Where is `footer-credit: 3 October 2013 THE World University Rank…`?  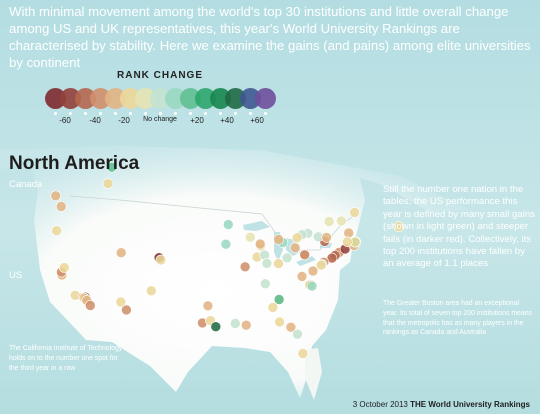
footer-credit: 3 October 2013 THE World University Rank… is located at coordinates (441, 404).